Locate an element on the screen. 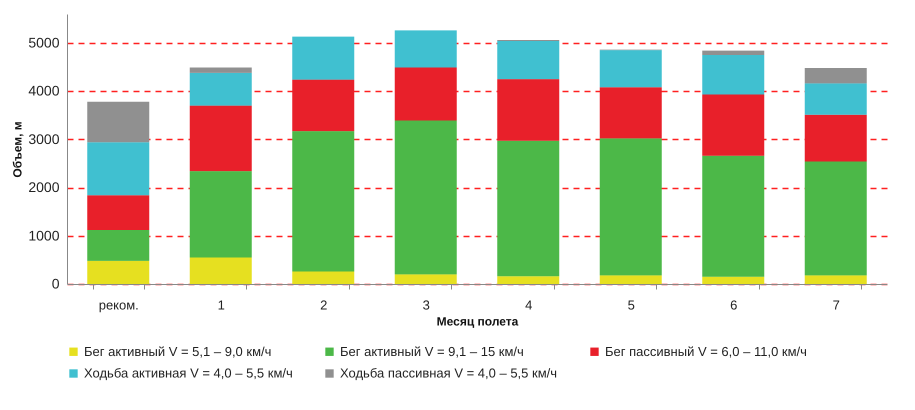 The height and width of the screenshot is (410, 915). x-tick-label: 4 is located at coordinates (528, 305).